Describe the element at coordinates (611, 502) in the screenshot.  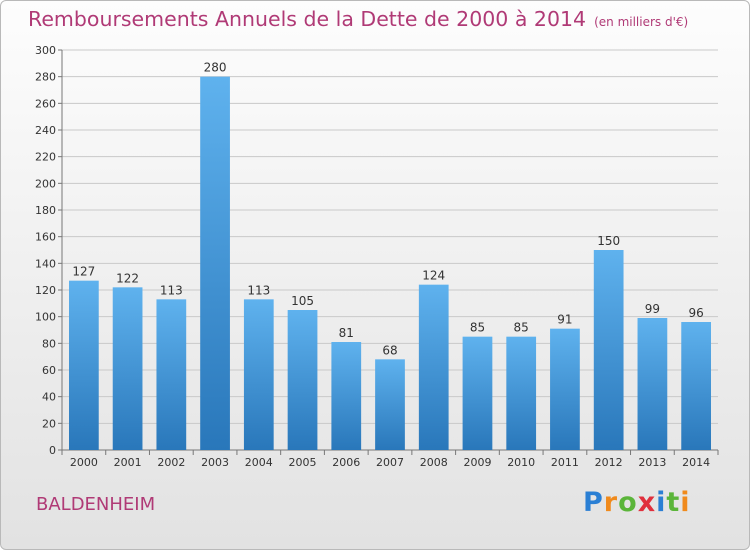
I see `logo-letter: r` at that location.